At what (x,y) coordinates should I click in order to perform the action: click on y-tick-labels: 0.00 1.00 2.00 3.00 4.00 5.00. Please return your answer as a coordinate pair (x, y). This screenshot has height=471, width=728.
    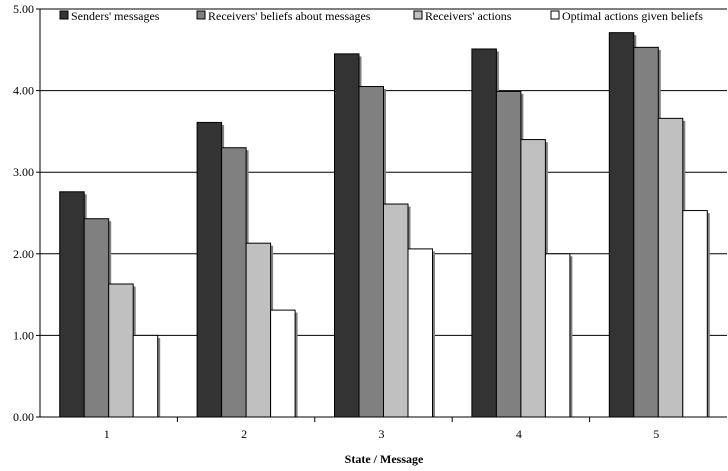
    Looking at the image, I should click on (23, 213).